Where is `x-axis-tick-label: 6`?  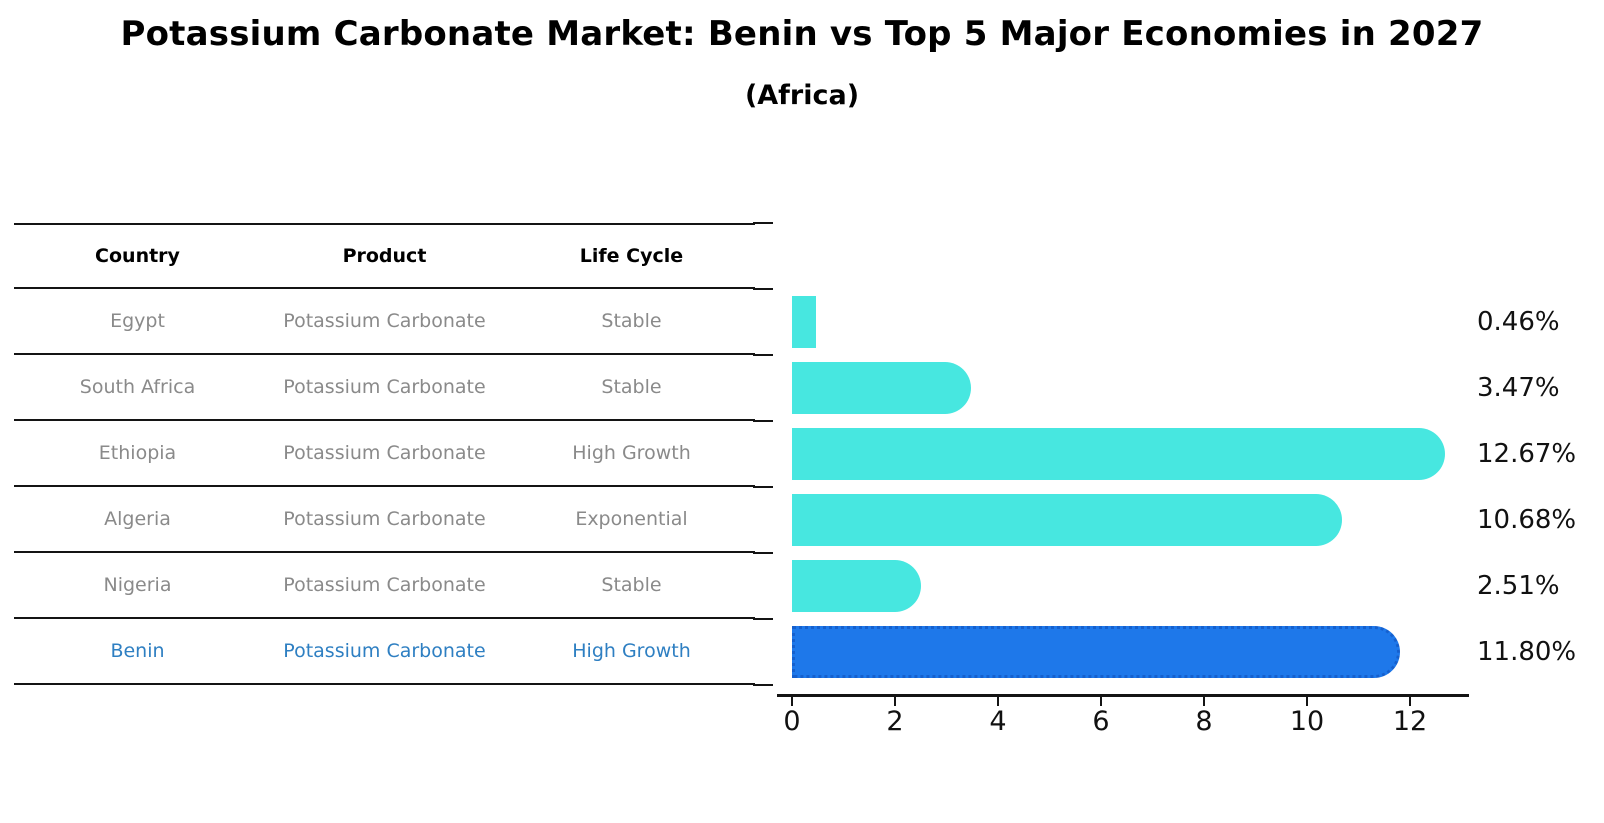 x-axis-tick-label: 6 is located at coordinates (1101, 721).